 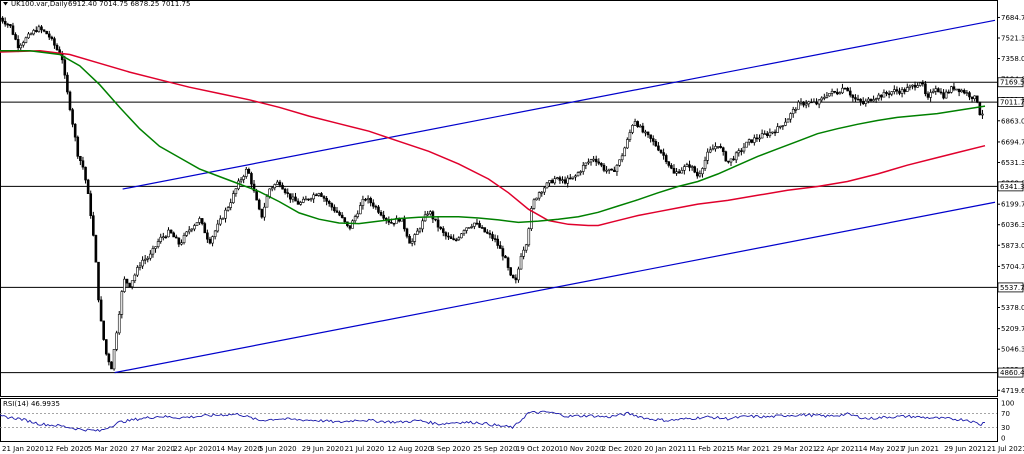 I want to click on date-tick-label: 22 Apr 2020, so click(x=194, y=449).